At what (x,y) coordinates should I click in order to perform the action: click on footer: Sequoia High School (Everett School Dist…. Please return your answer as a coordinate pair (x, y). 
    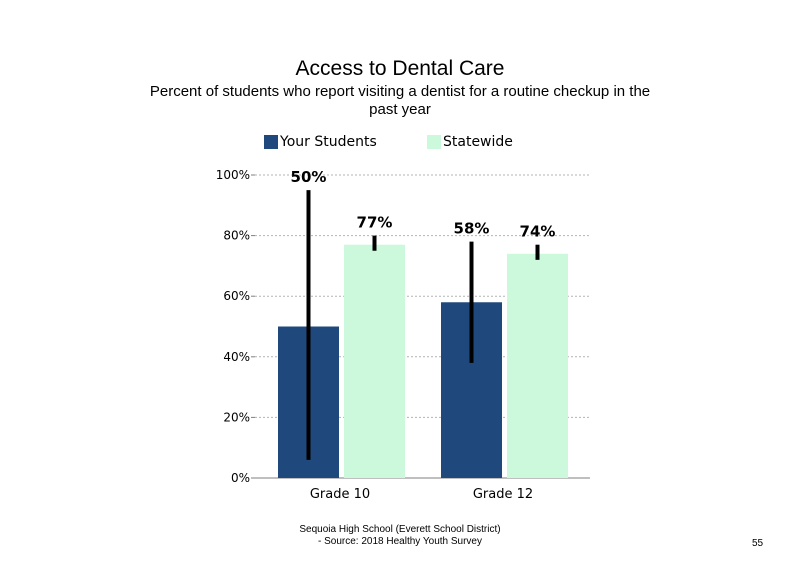
    Looking at the image, I should click on (400, 536).